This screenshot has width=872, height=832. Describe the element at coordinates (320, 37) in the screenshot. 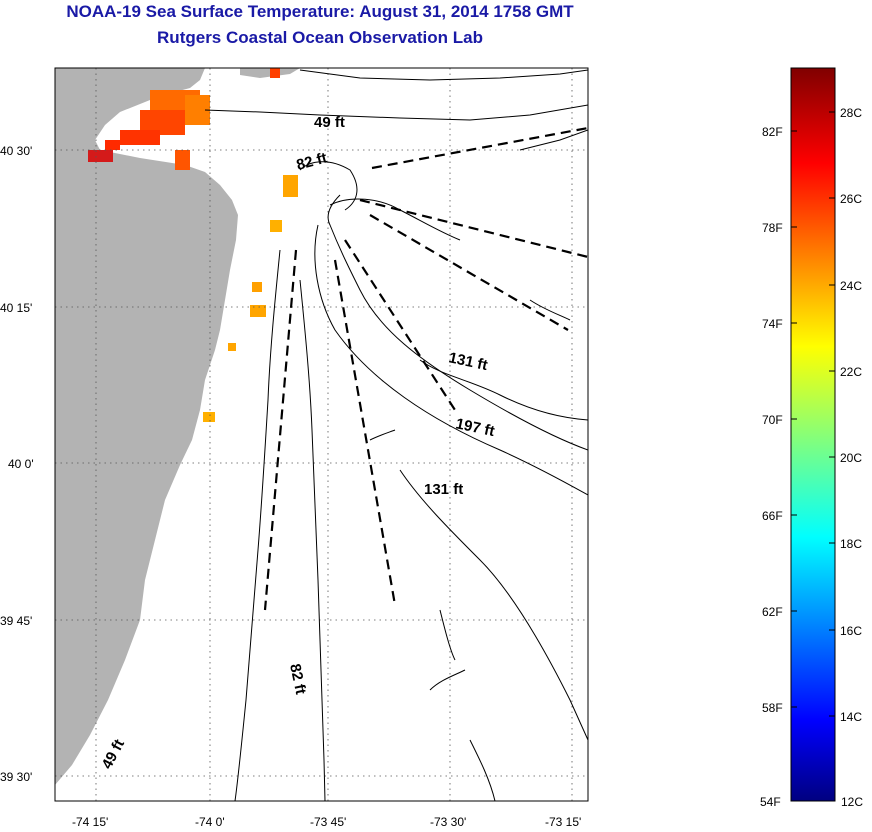

I see `map-subtitle: Rutgers Coastal Ocean Observation Lab` at that location.